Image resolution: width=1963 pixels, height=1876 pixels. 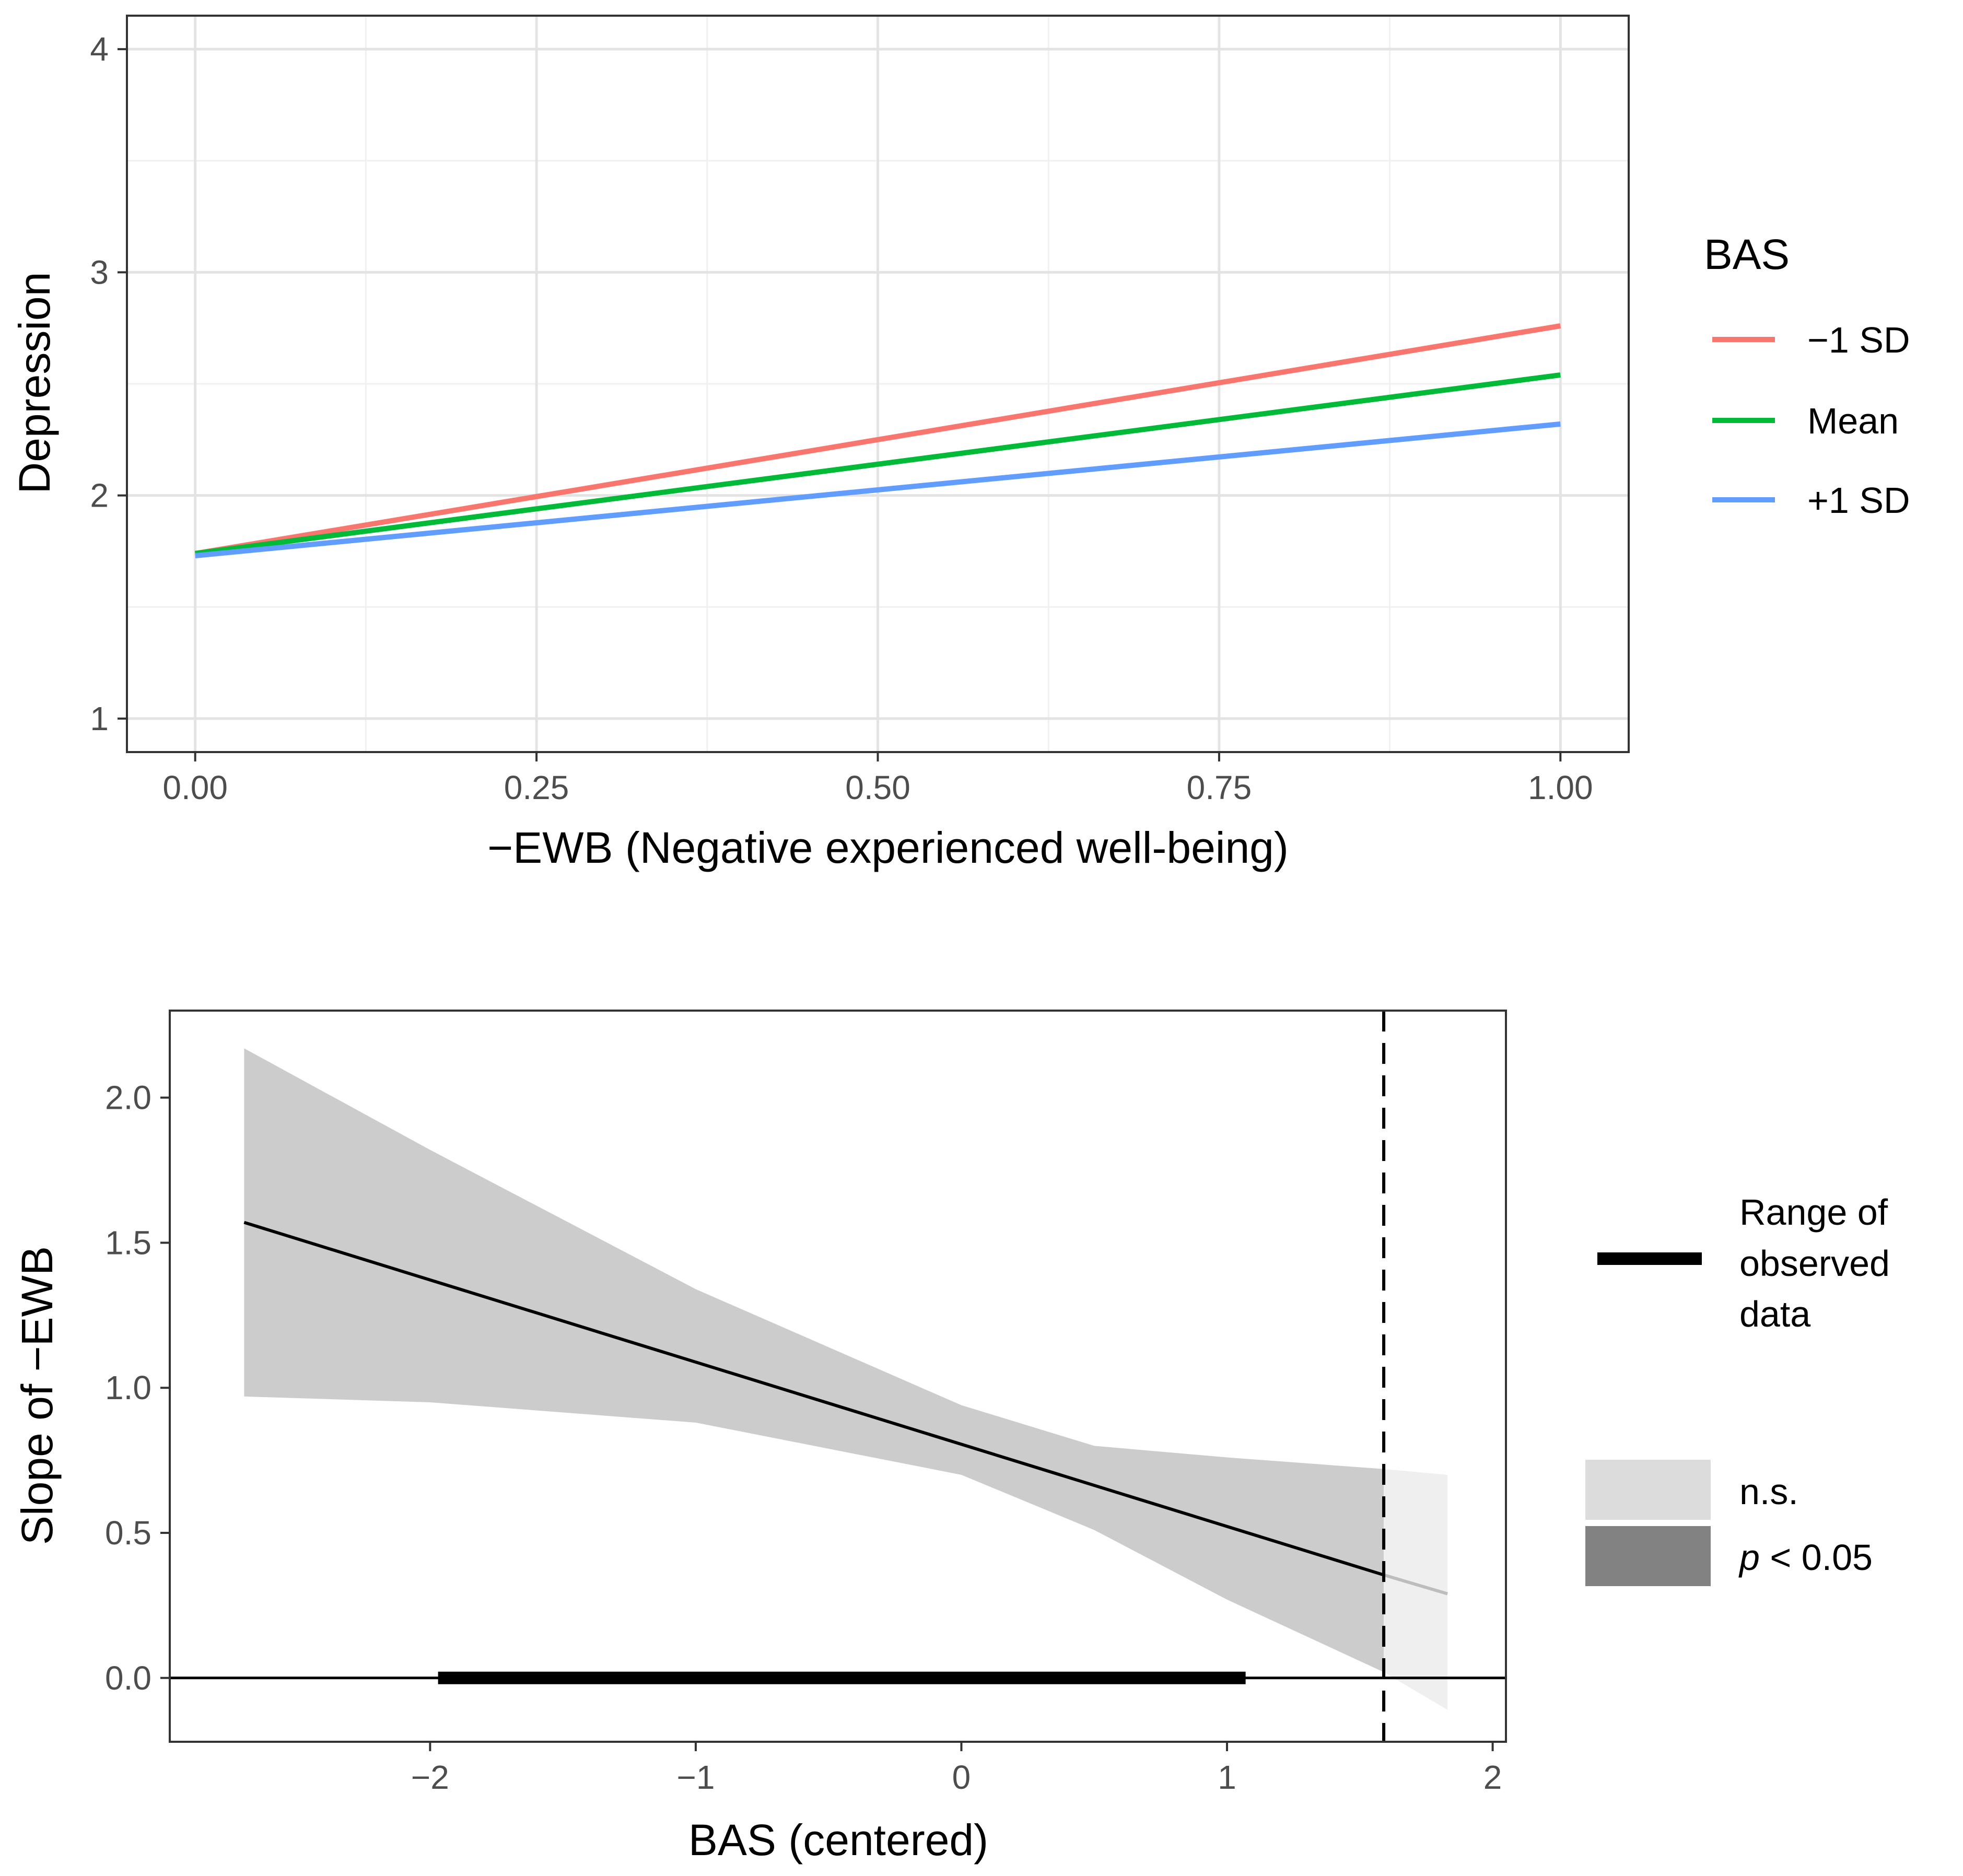 What do you see at coordinates (128, 1098) in the screenshot?
I see `bottom-y-tick-label: 2.0` at bounding box center [128, 1098].